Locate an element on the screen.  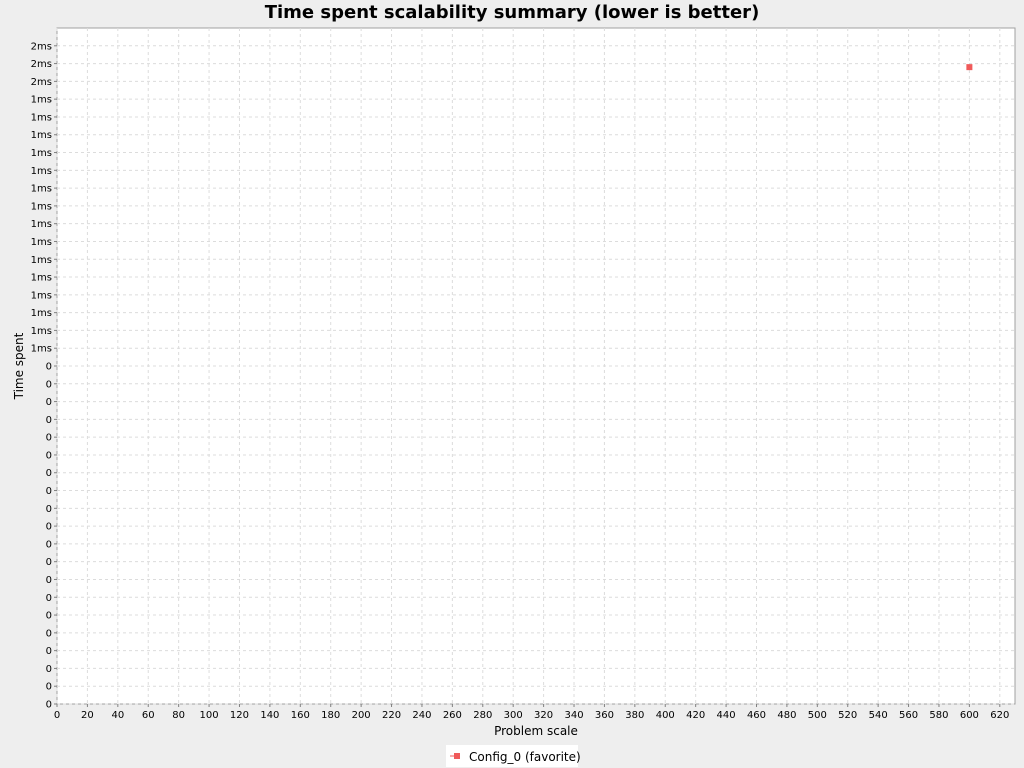
x-tick-label: 80 is located at coordinates (178, 715).